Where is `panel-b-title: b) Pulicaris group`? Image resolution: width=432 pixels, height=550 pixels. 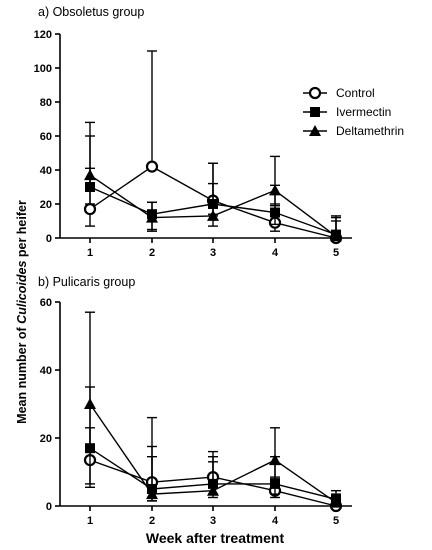 panel-b-title: b) Pulicaris group is located at coordinates (86, 282).